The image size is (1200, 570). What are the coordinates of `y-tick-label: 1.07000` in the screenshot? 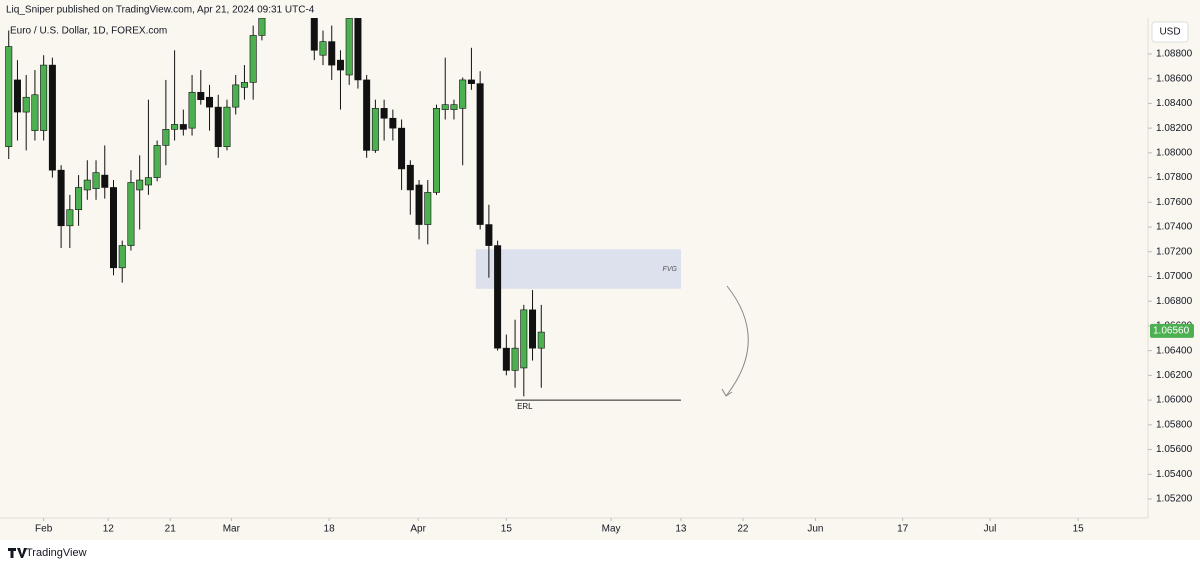 It's located at (1174, 276).